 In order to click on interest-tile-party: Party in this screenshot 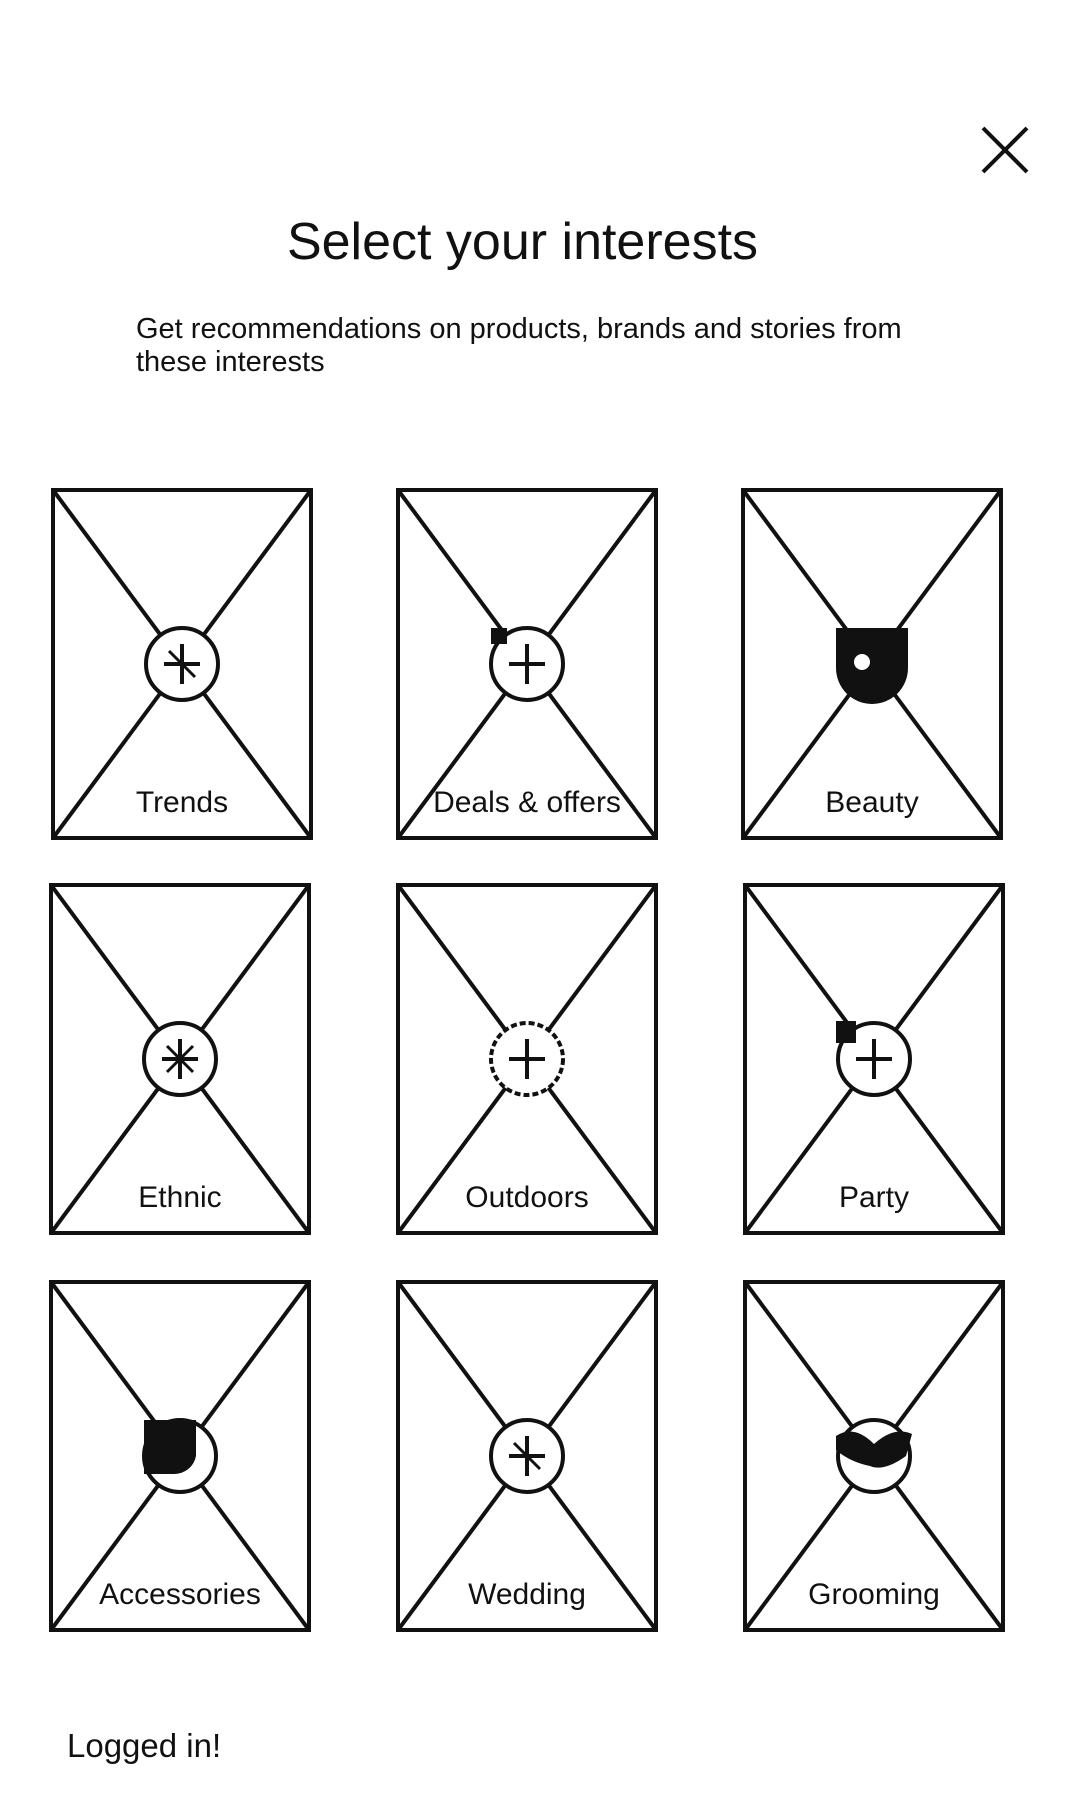, I will do `click(874, 1059)`.